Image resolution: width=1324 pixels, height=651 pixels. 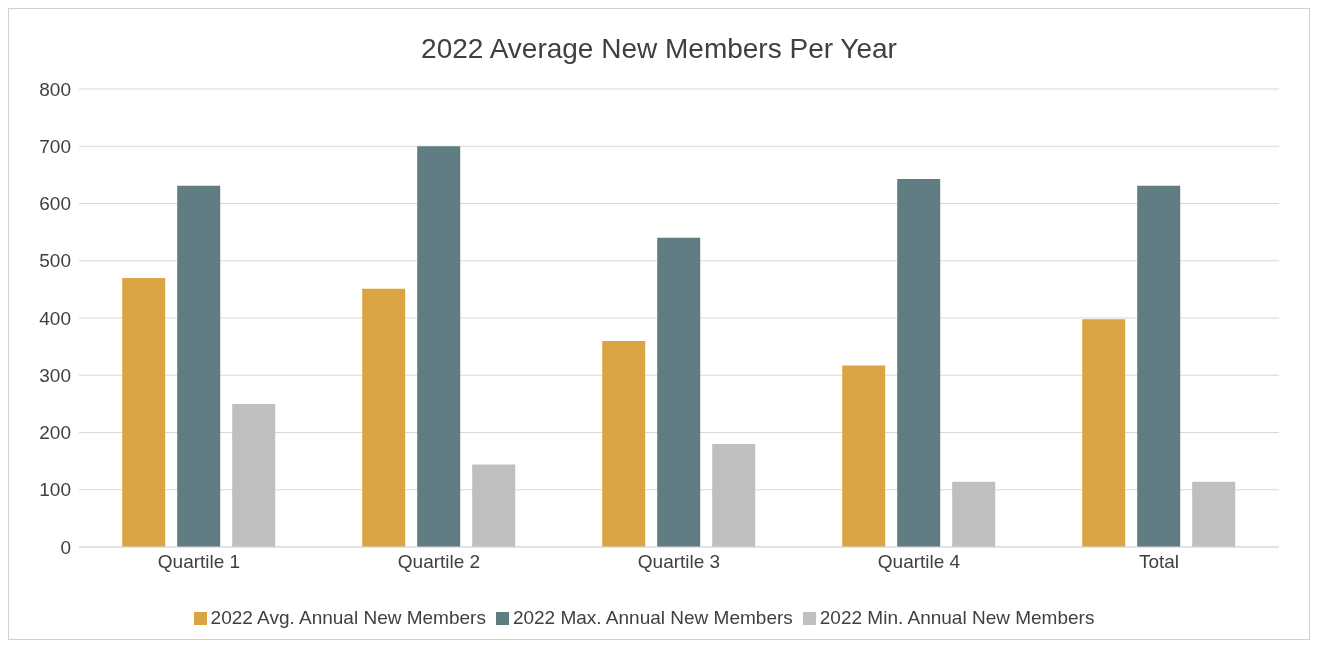 What do you see at coordinates (65, 547) in the screenshot?
I see `y-tick-label: 0` at bounding box center [65, 547].